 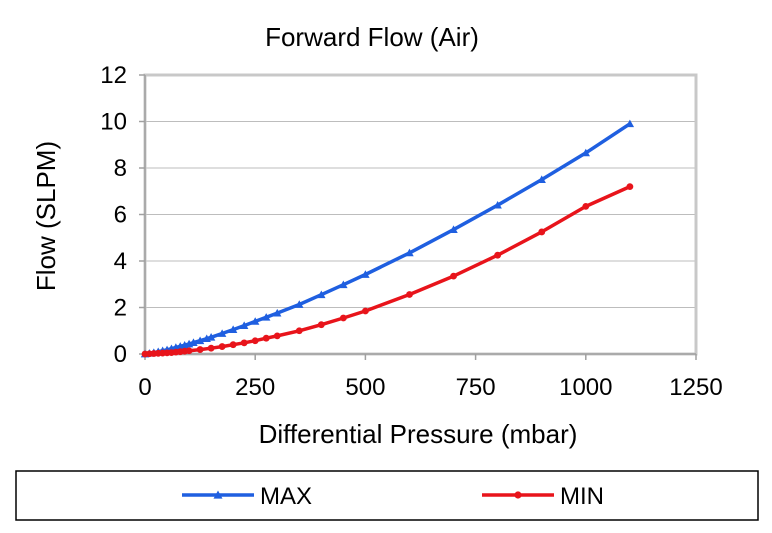 What do you see at coordinates (476, 387) in the screenshot?
I see `x-tick-label: 750` at bounding box center [476, 387].